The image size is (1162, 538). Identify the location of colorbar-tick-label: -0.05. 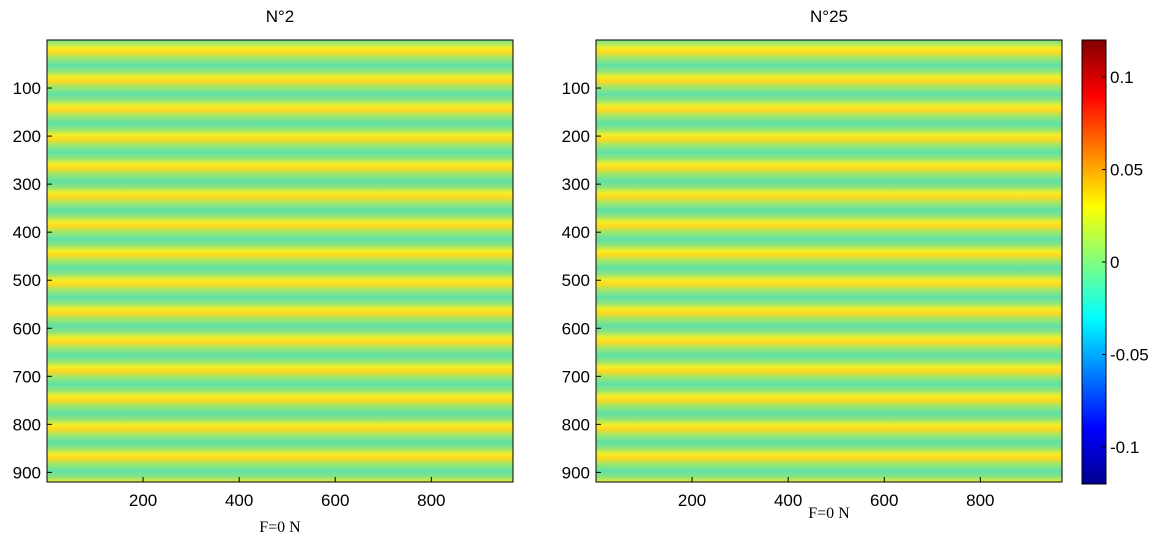
(1129, 355).